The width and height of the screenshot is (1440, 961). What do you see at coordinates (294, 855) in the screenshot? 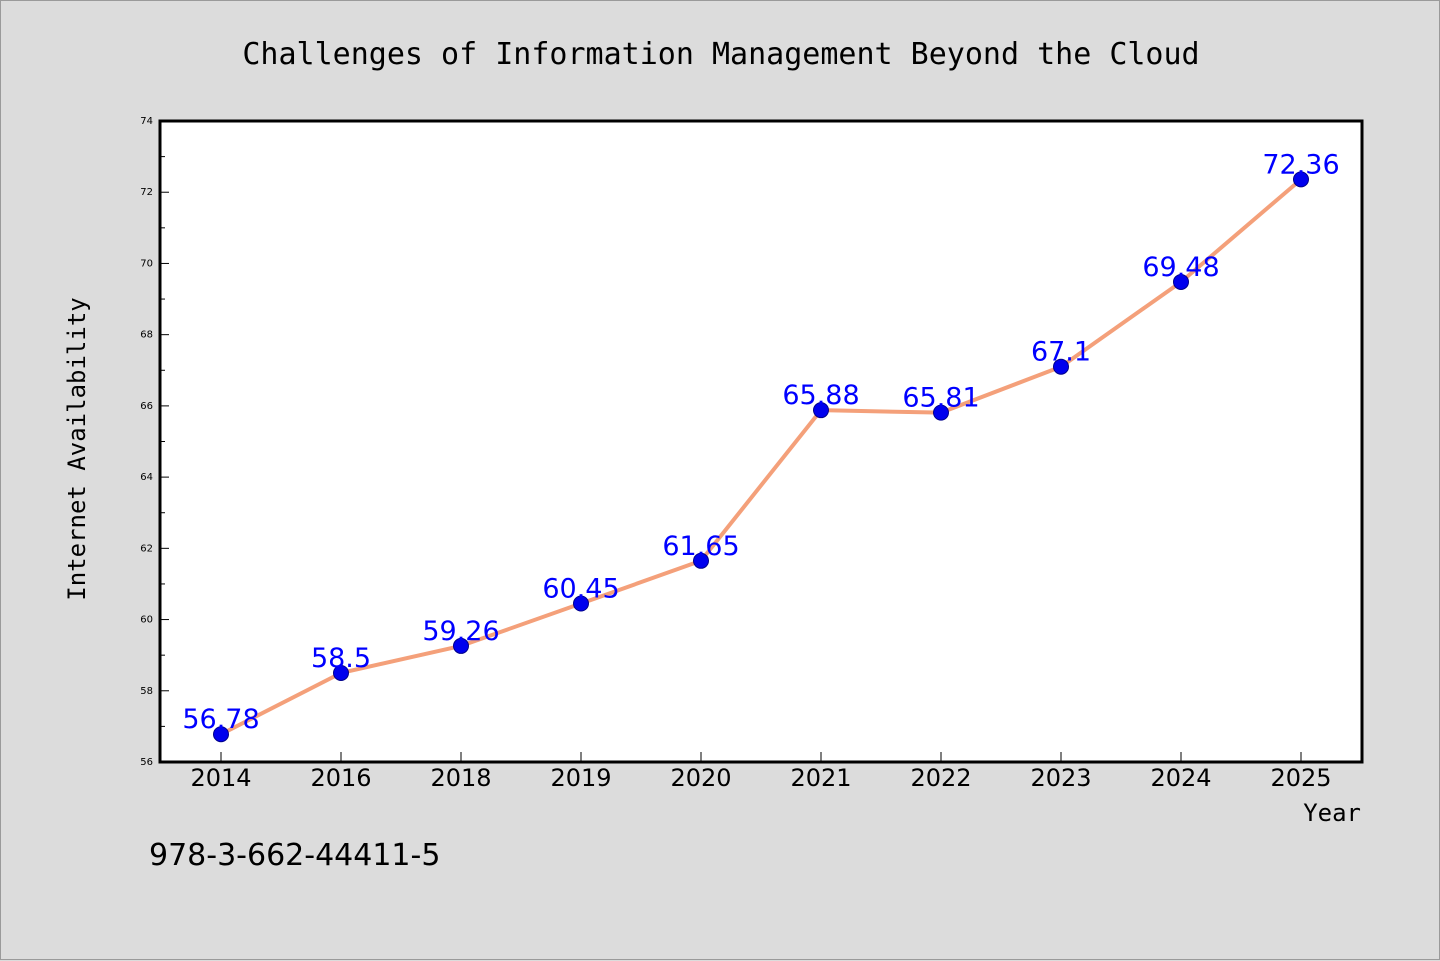
I see `isbn-annotation: 978-3-662-44411-5` at bounding box center [294, 855].